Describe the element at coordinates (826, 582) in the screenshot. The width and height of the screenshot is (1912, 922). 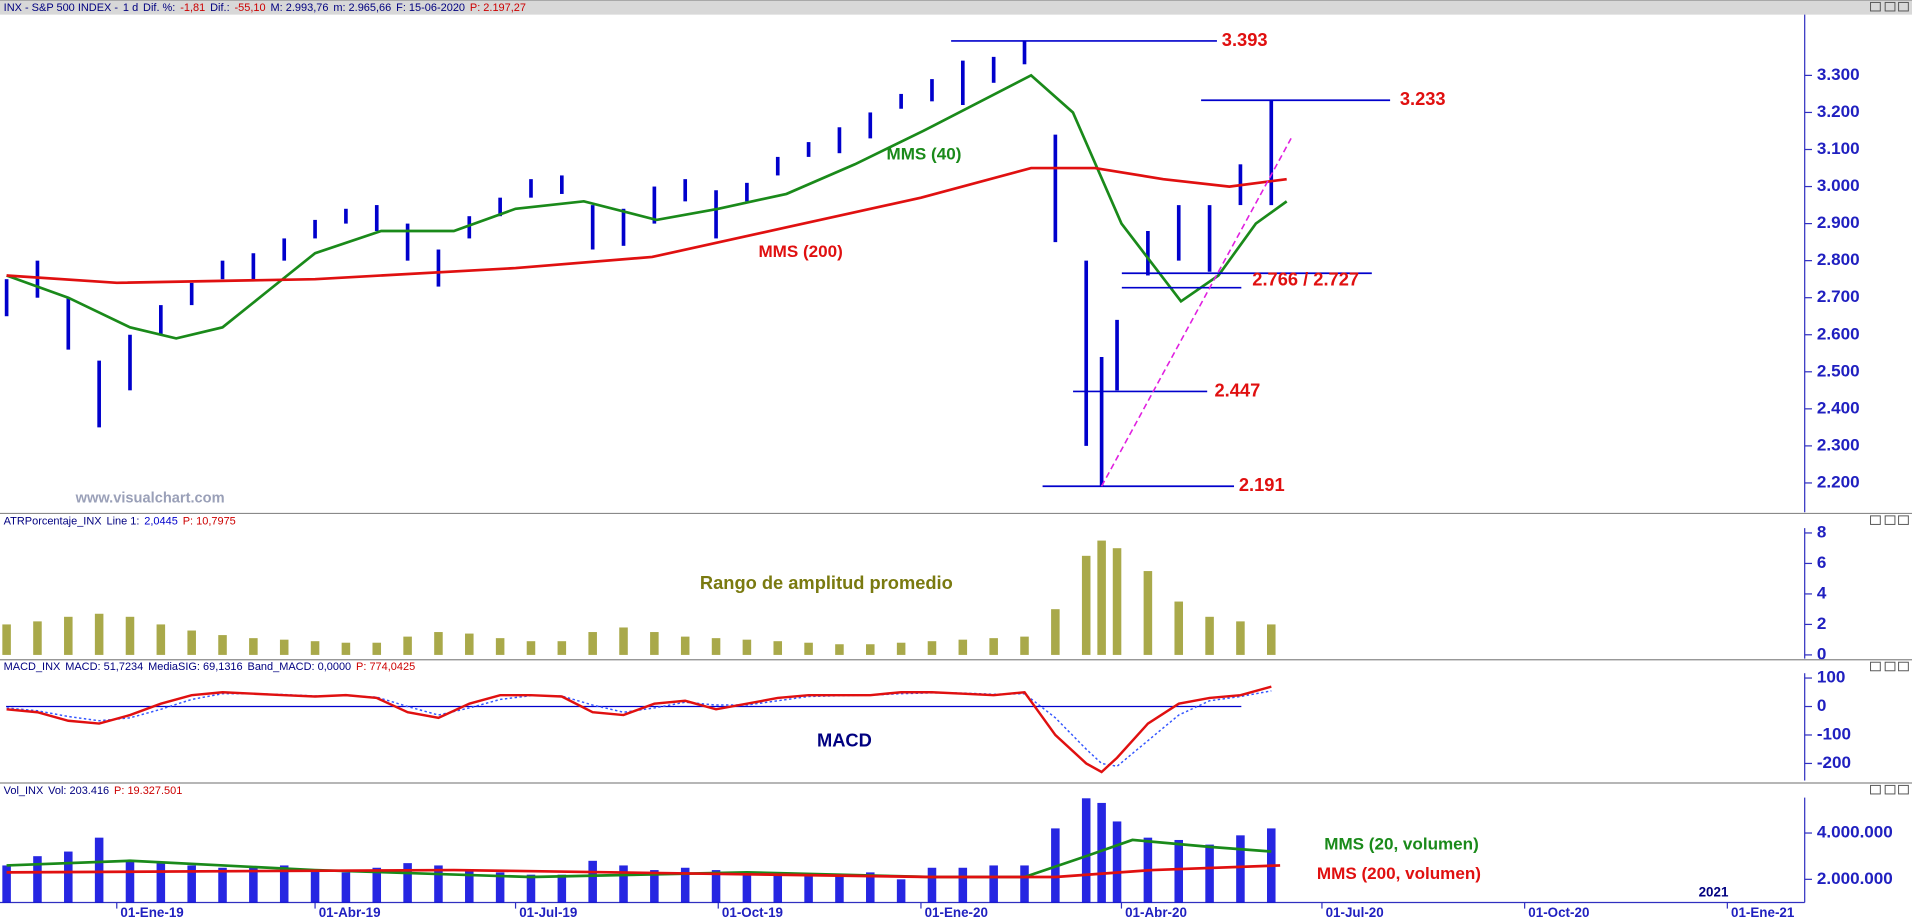
I see `annotation: Rango de amplitud promedio` at that location.